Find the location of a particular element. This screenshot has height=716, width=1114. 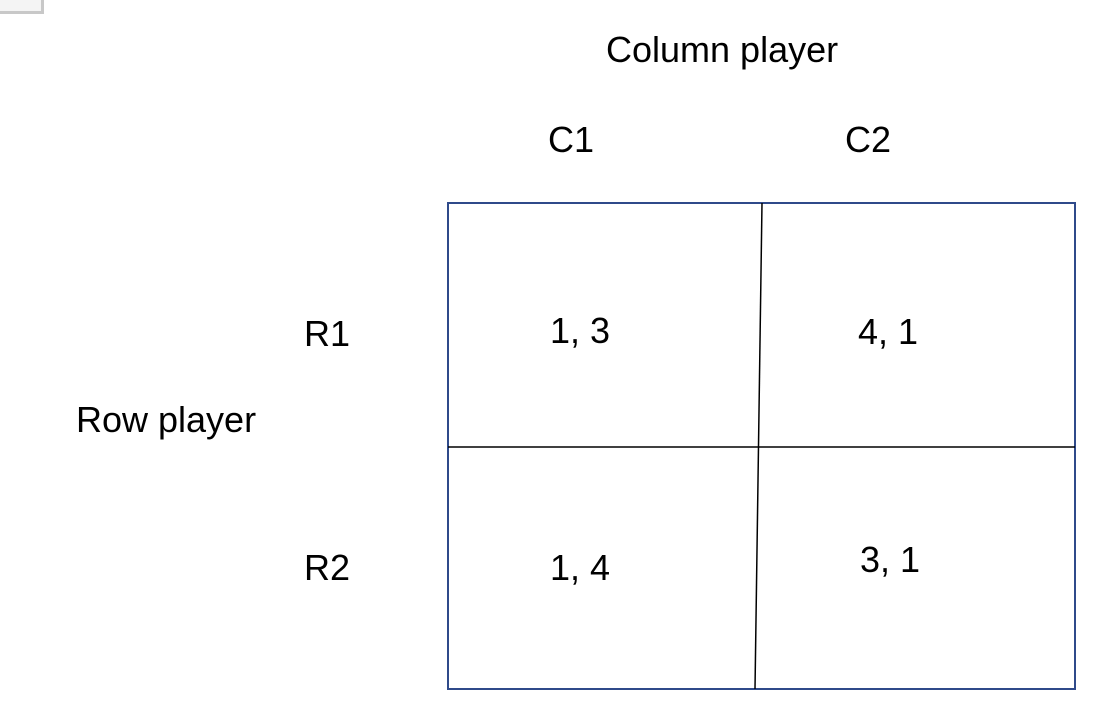

payoff-cell-r1-c2: 4, 1 is located at coordinates (888, 331).